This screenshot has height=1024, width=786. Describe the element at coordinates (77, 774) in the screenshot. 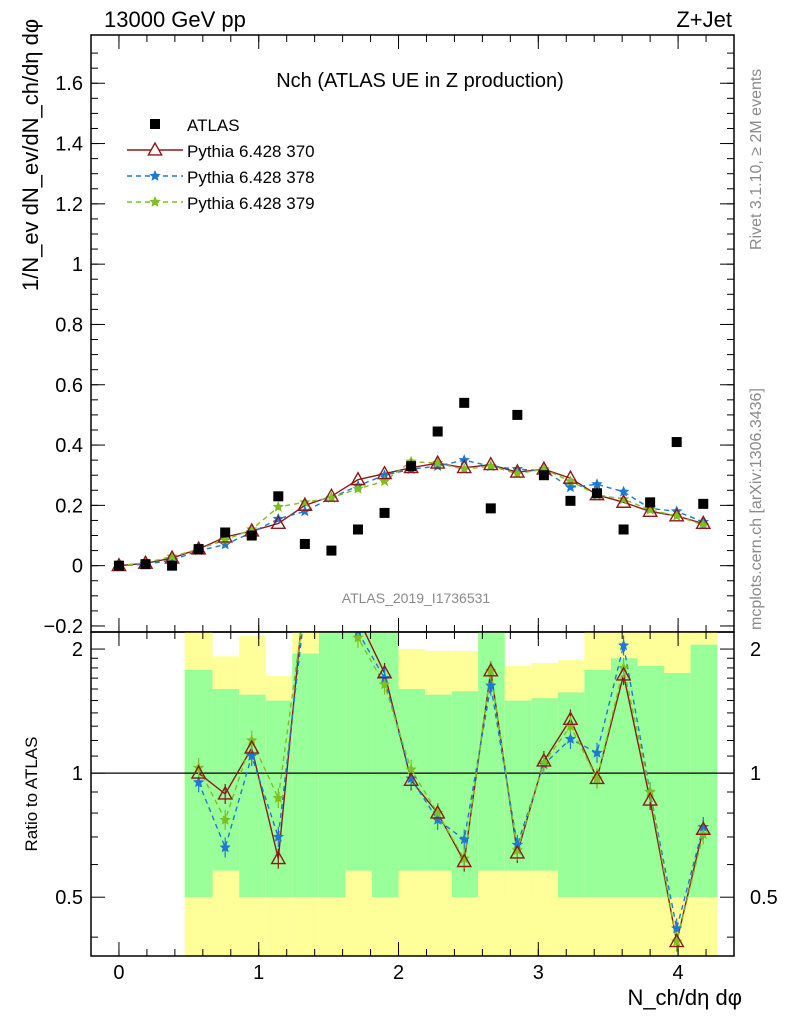

I see `ratio-y-tick-label: 1` at that location.